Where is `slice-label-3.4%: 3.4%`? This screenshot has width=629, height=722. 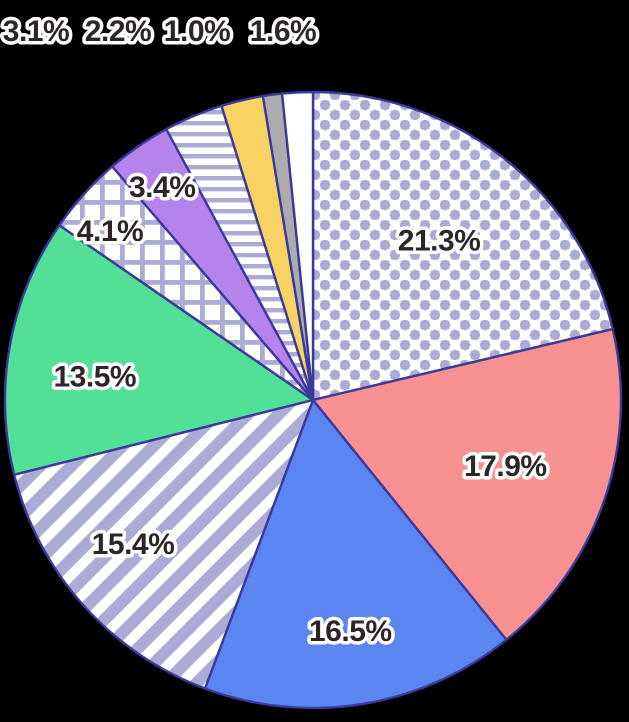
slice-label-3.4%: 3.4% is located at coordinates (162, 187).